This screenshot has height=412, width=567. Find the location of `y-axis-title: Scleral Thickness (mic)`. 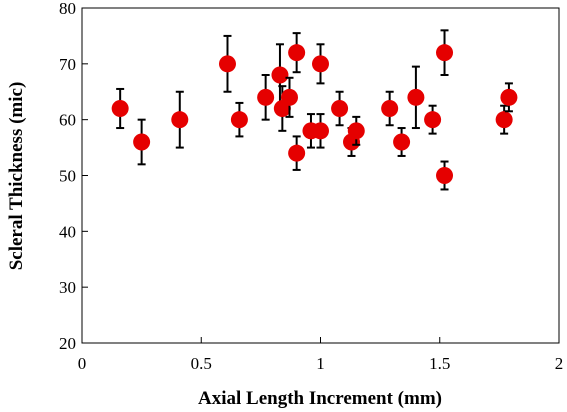

y-axis-title: Scleral Thickness (mic) is located at coordinates (16, 176).